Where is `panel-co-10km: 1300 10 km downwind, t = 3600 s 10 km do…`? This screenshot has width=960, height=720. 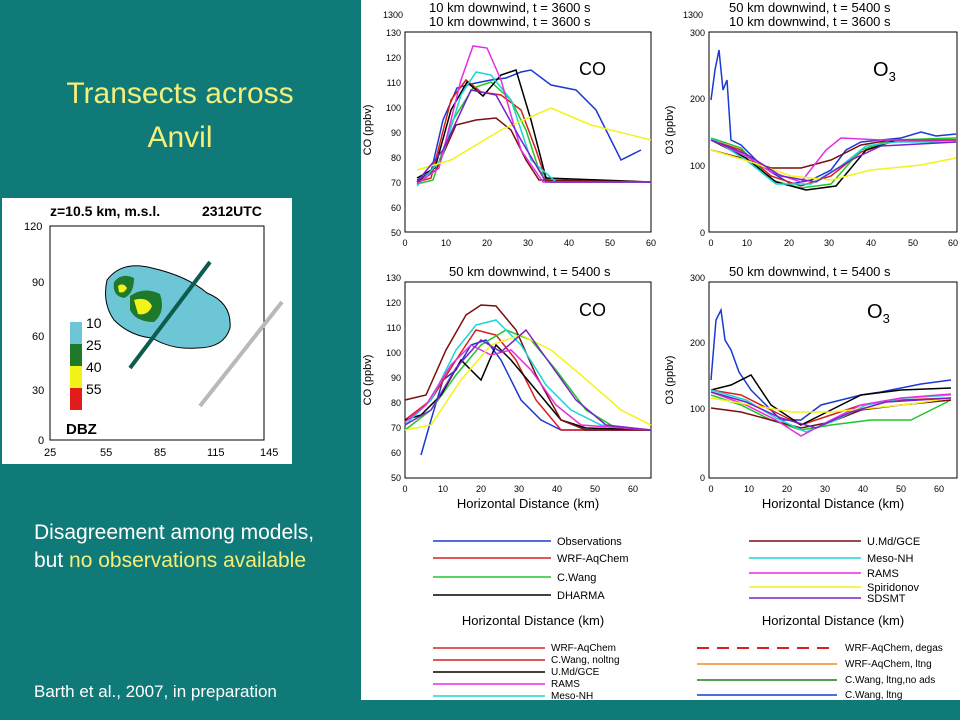 panel-co-10km: 1300 10 km downwind, t = 3600 s 10 km do… is located at coordinates (509, 124).